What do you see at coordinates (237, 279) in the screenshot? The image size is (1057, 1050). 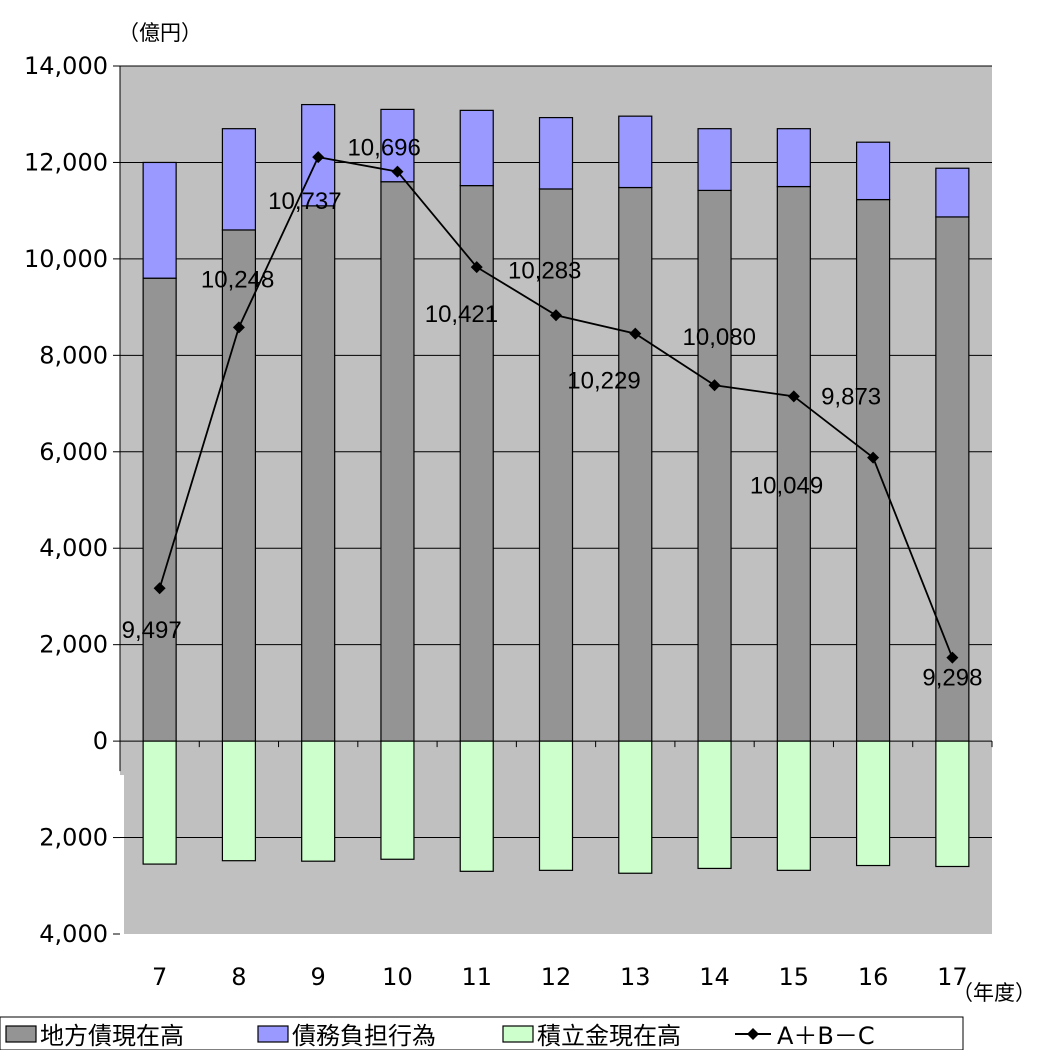 I see `data-label: 10,248` at bounding box center [237, 279].